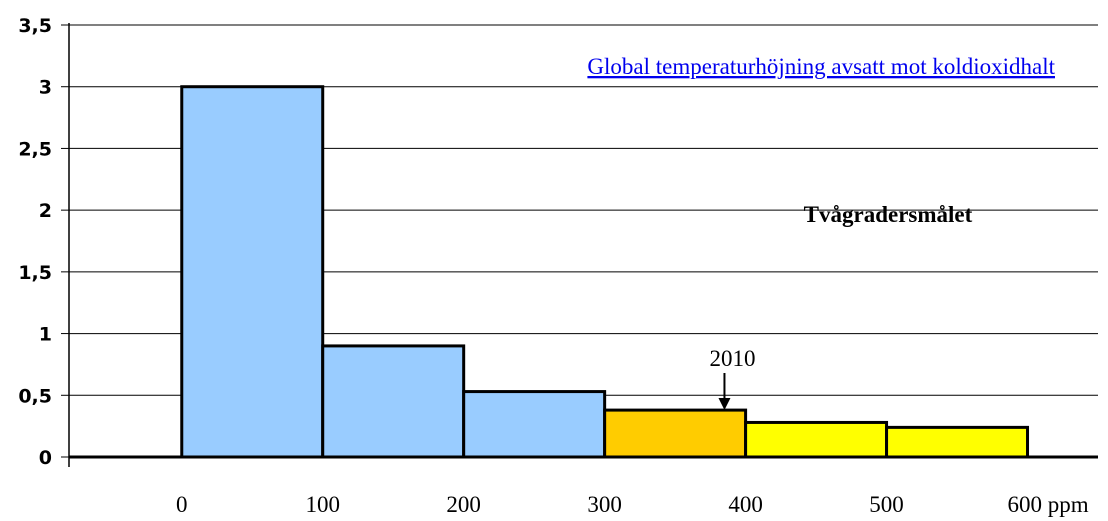  Describe the element at coordinates (604, 504) in the screenshot. I see `x-tick-label-3: 300` at that location.